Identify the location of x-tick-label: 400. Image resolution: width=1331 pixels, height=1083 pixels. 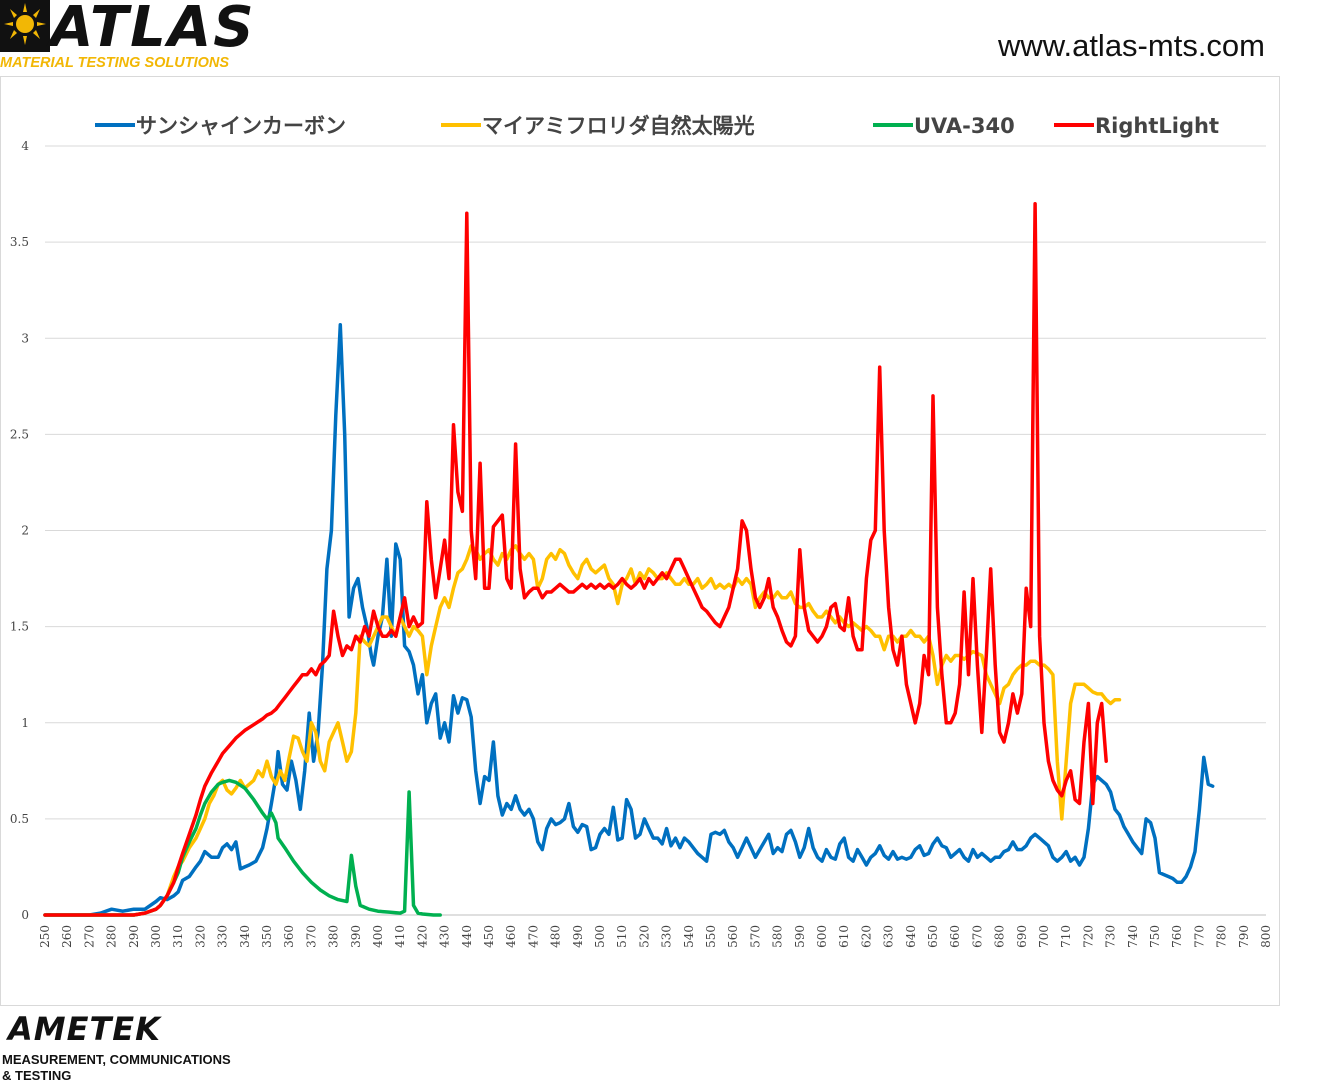
(378, 936).